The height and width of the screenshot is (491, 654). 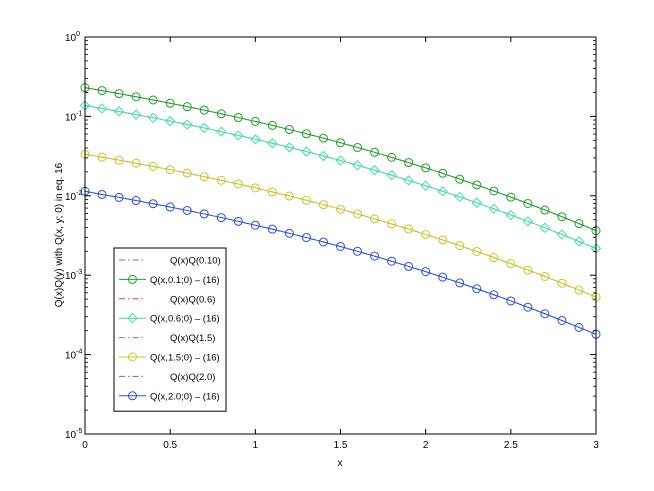 I want to click on x-tick-label: 0, so click(x=85, y=445).